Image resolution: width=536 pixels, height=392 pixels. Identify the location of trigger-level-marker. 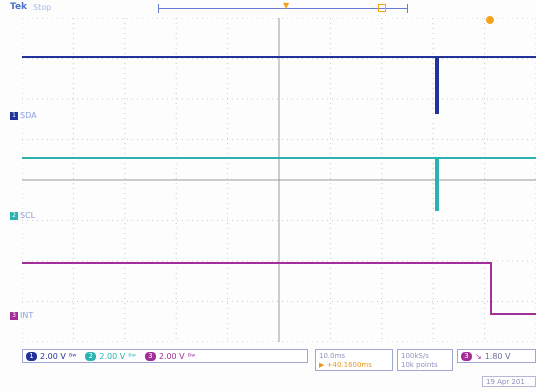
(490, 20).